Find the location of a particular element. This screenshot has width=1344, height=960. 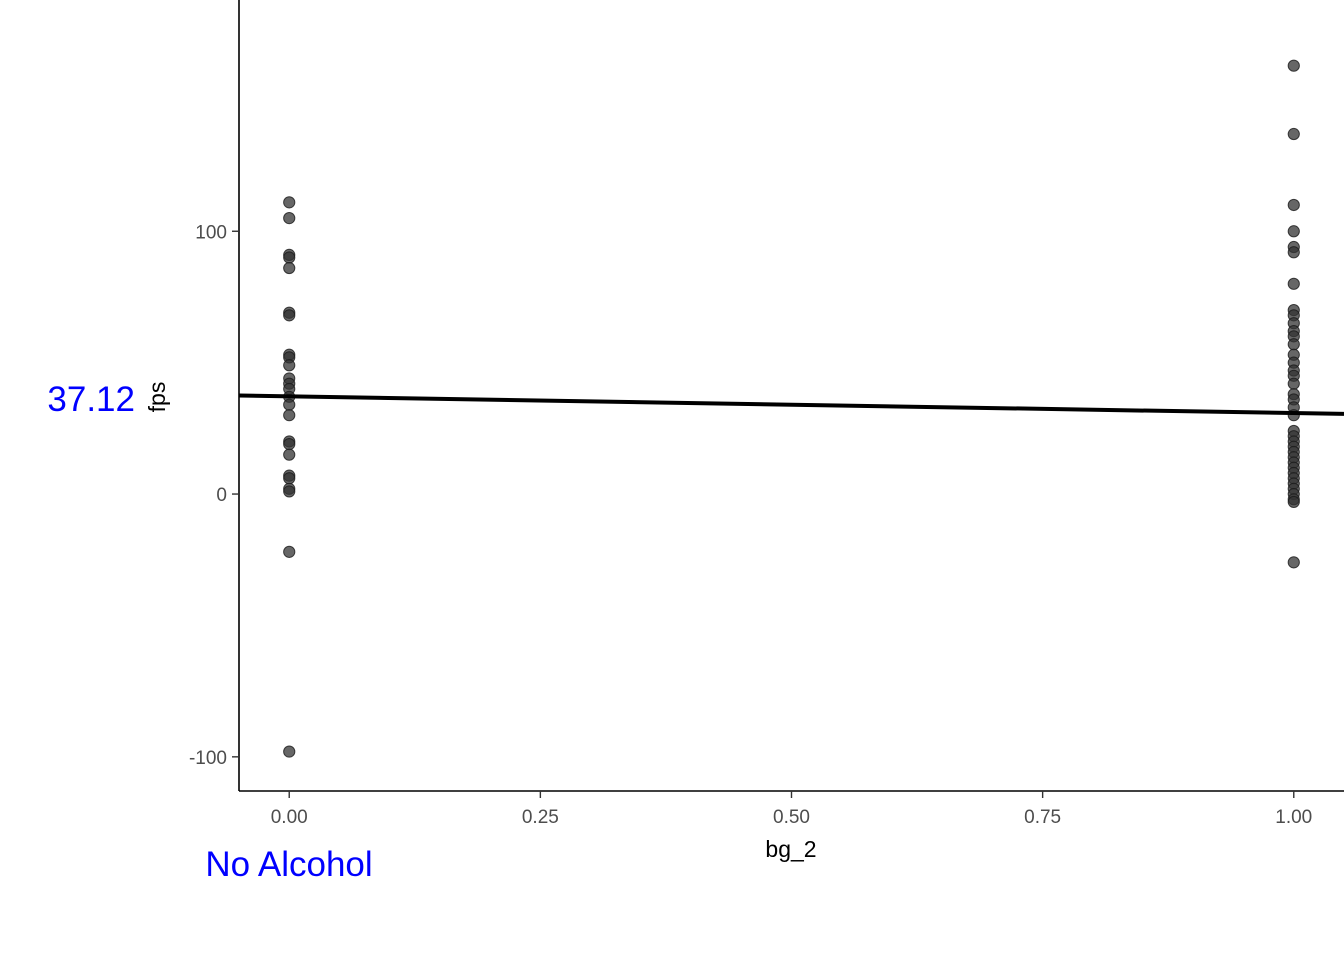

x-tick-label: 0.25 is located at coordinates (540, 817).